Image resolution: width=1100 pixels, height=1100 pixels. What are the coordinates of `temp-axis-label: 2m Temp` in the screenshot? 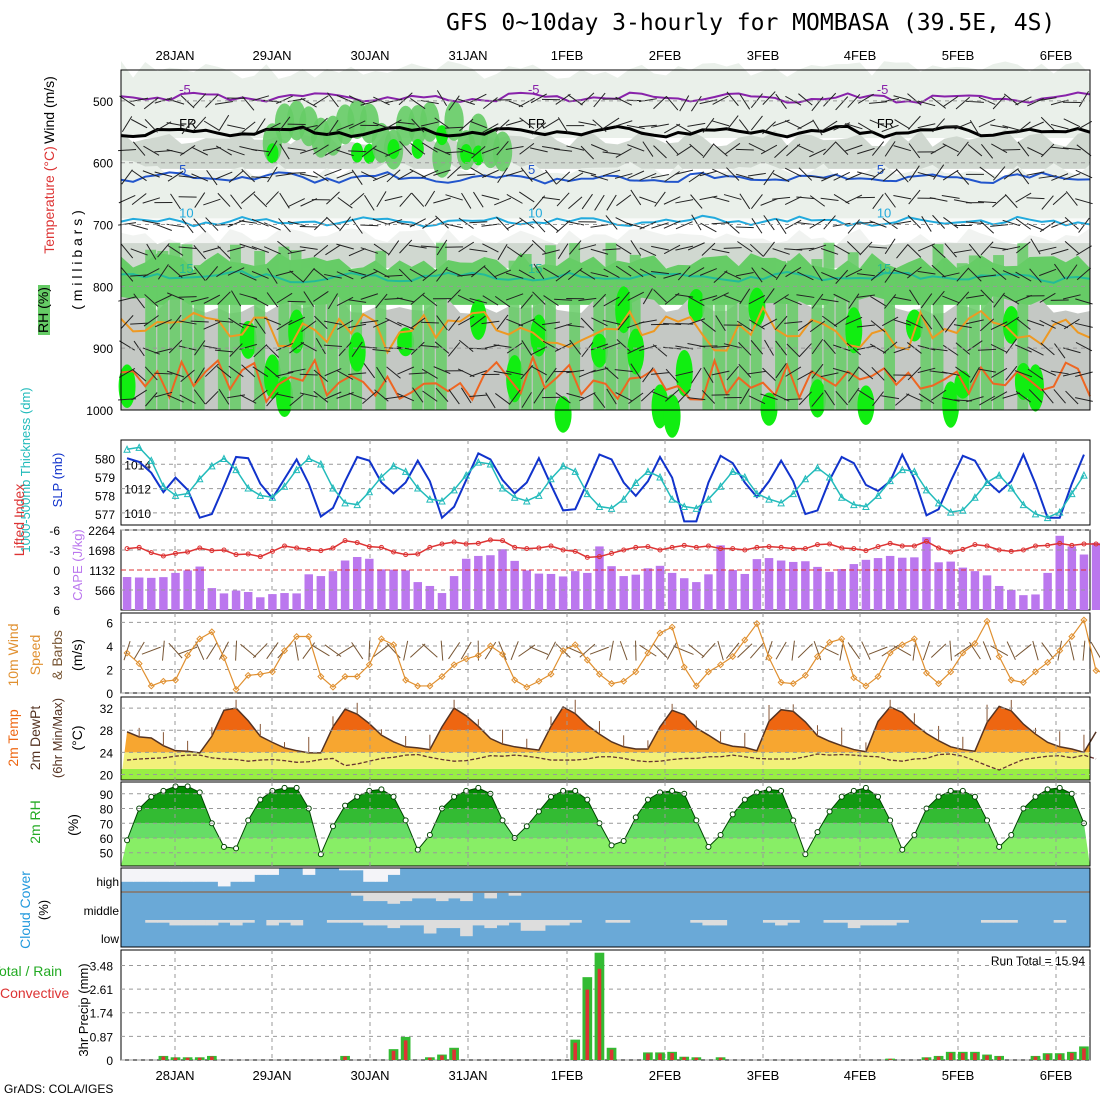 It's located at (13, 738).